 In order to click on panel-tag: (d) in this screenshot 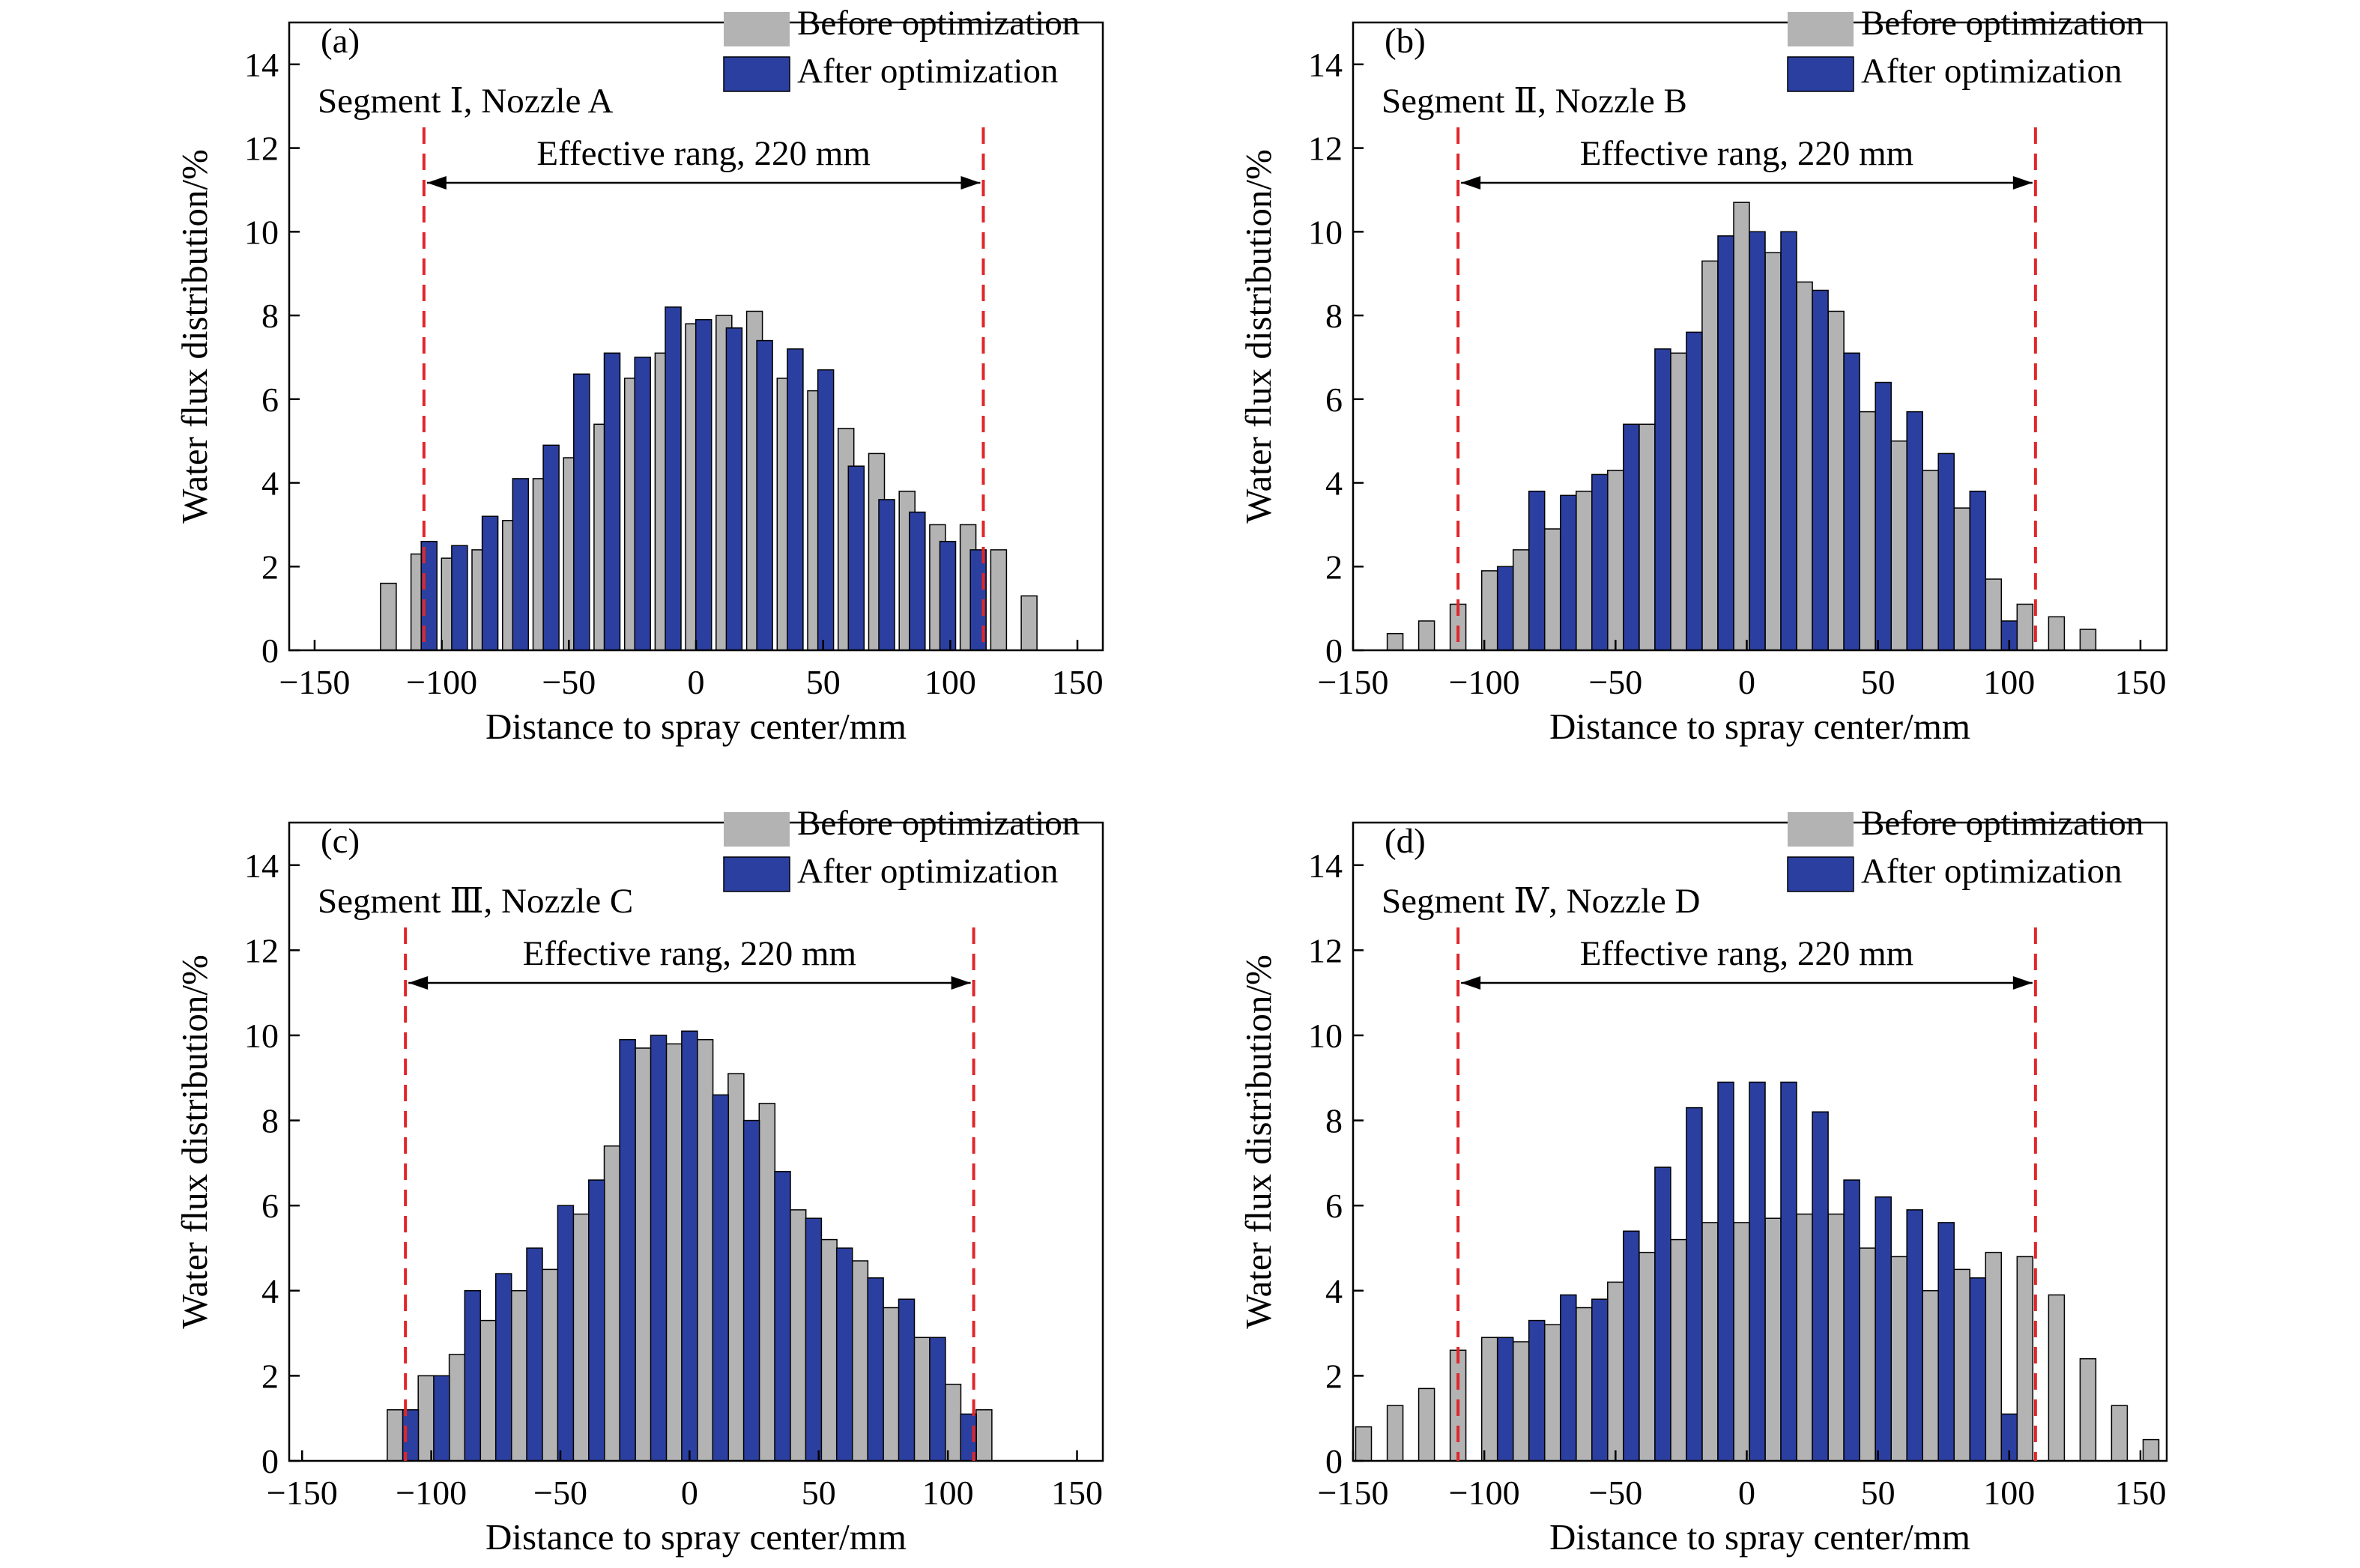, I will do `click(1405, 841)`.